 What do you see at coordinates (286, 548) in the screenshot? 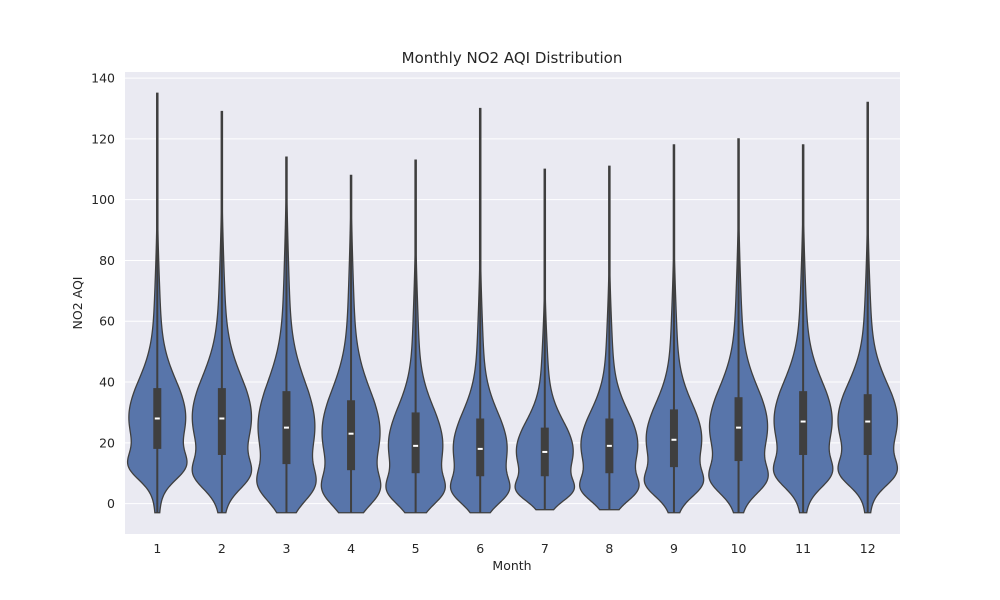
I see `x-tick-label: 3` at bounding box center [286, 548].